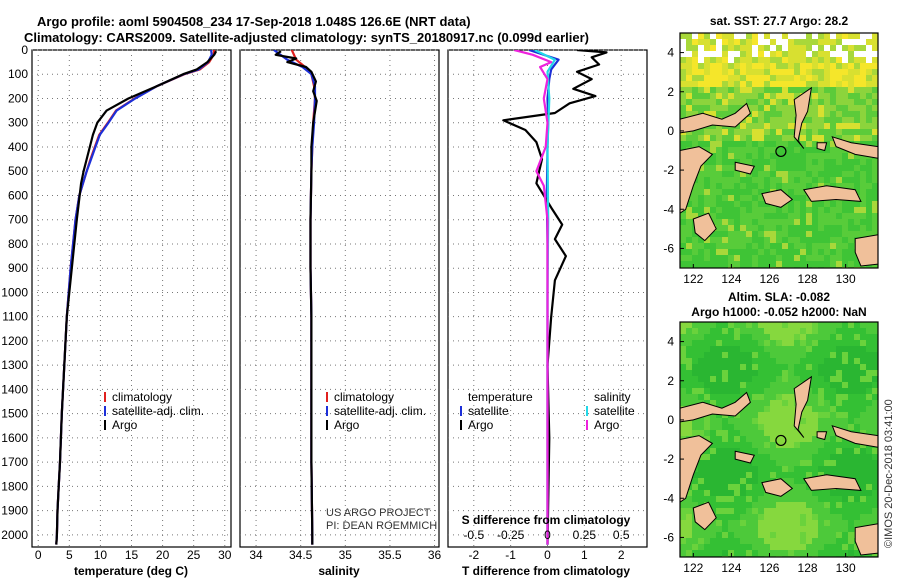  I want to click on land-polygon, so click(777, 198).